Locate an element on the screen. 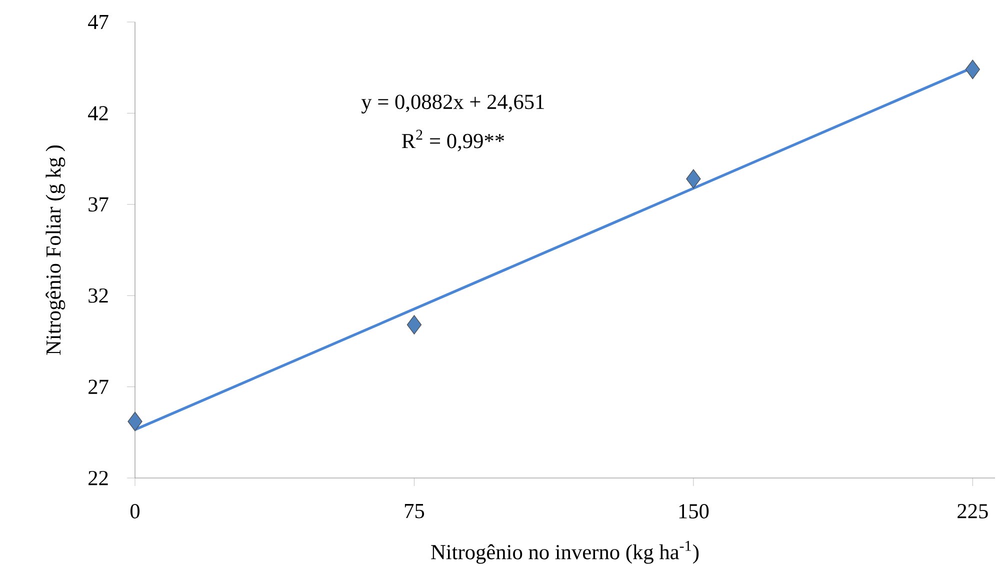 Image resolution: width=997 pixels, height=583 pixels. y-tick-label: 47 is located at coordinates (98, 22).